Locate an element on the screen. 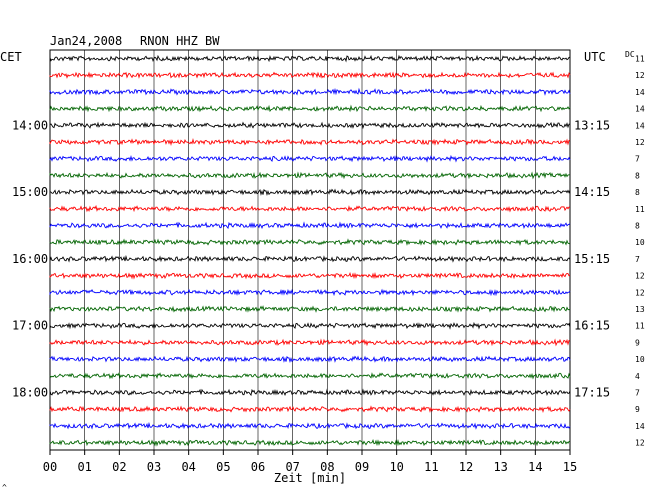  x-tick-label-07: 07 is located at coordinates (292, 467).